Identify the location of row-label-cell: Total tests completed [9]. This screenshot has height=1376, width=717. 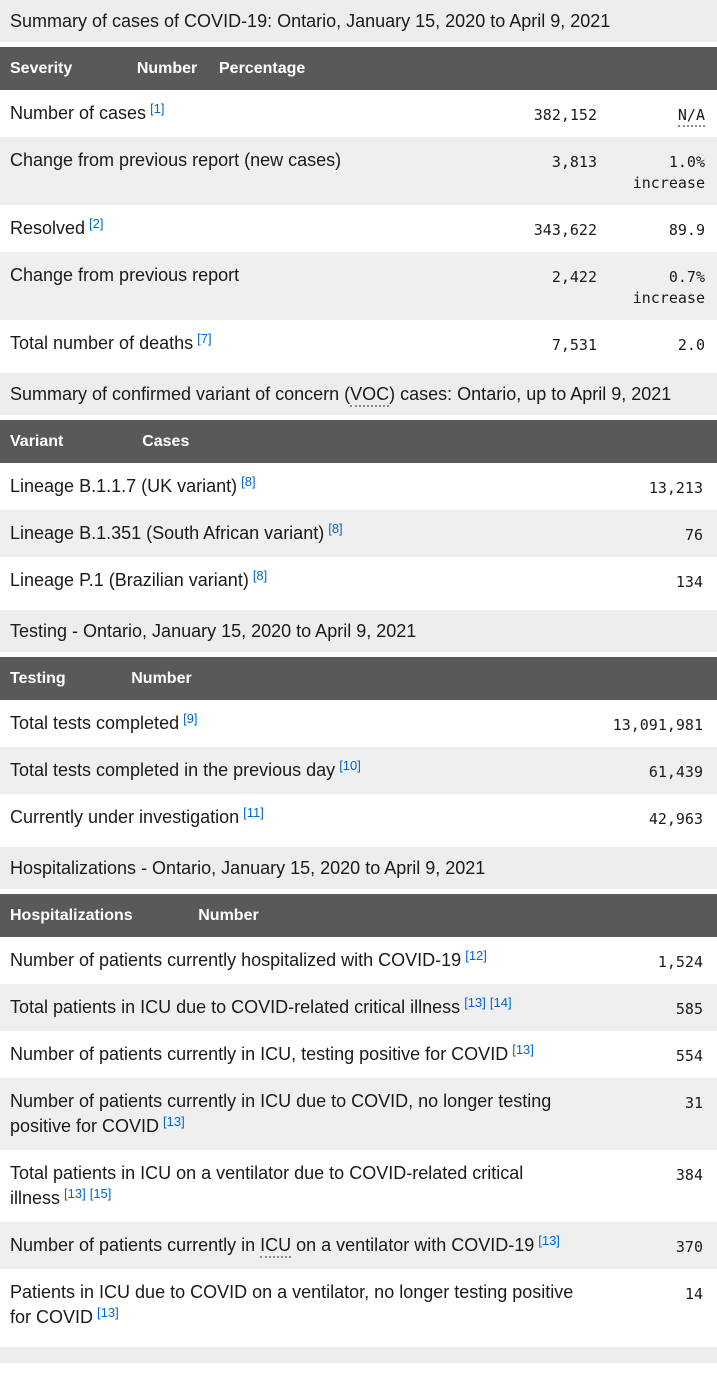
(293, 723).